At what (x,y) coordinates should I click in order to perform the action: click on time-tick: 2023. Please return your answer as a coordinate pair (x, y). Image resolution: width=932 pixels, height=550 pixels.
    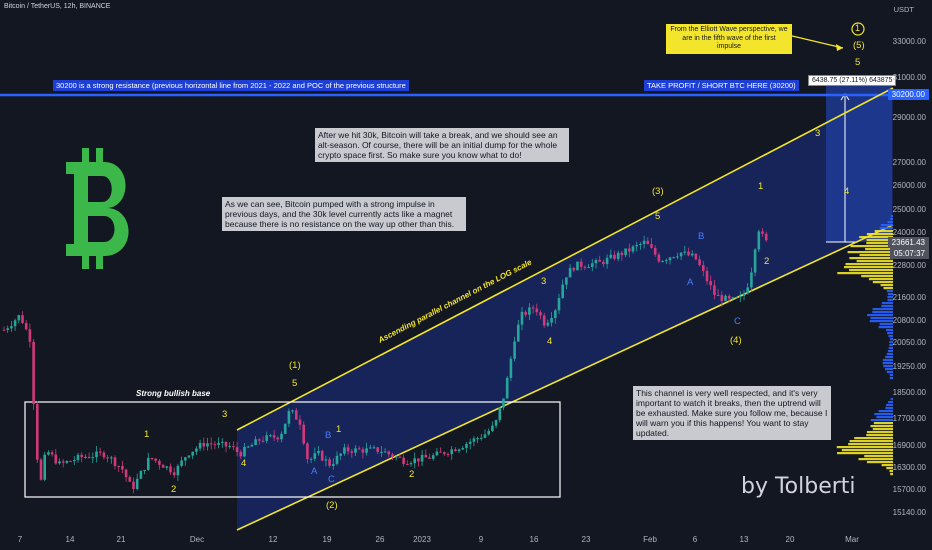
    Looking at the image, I should click on (422, 539).